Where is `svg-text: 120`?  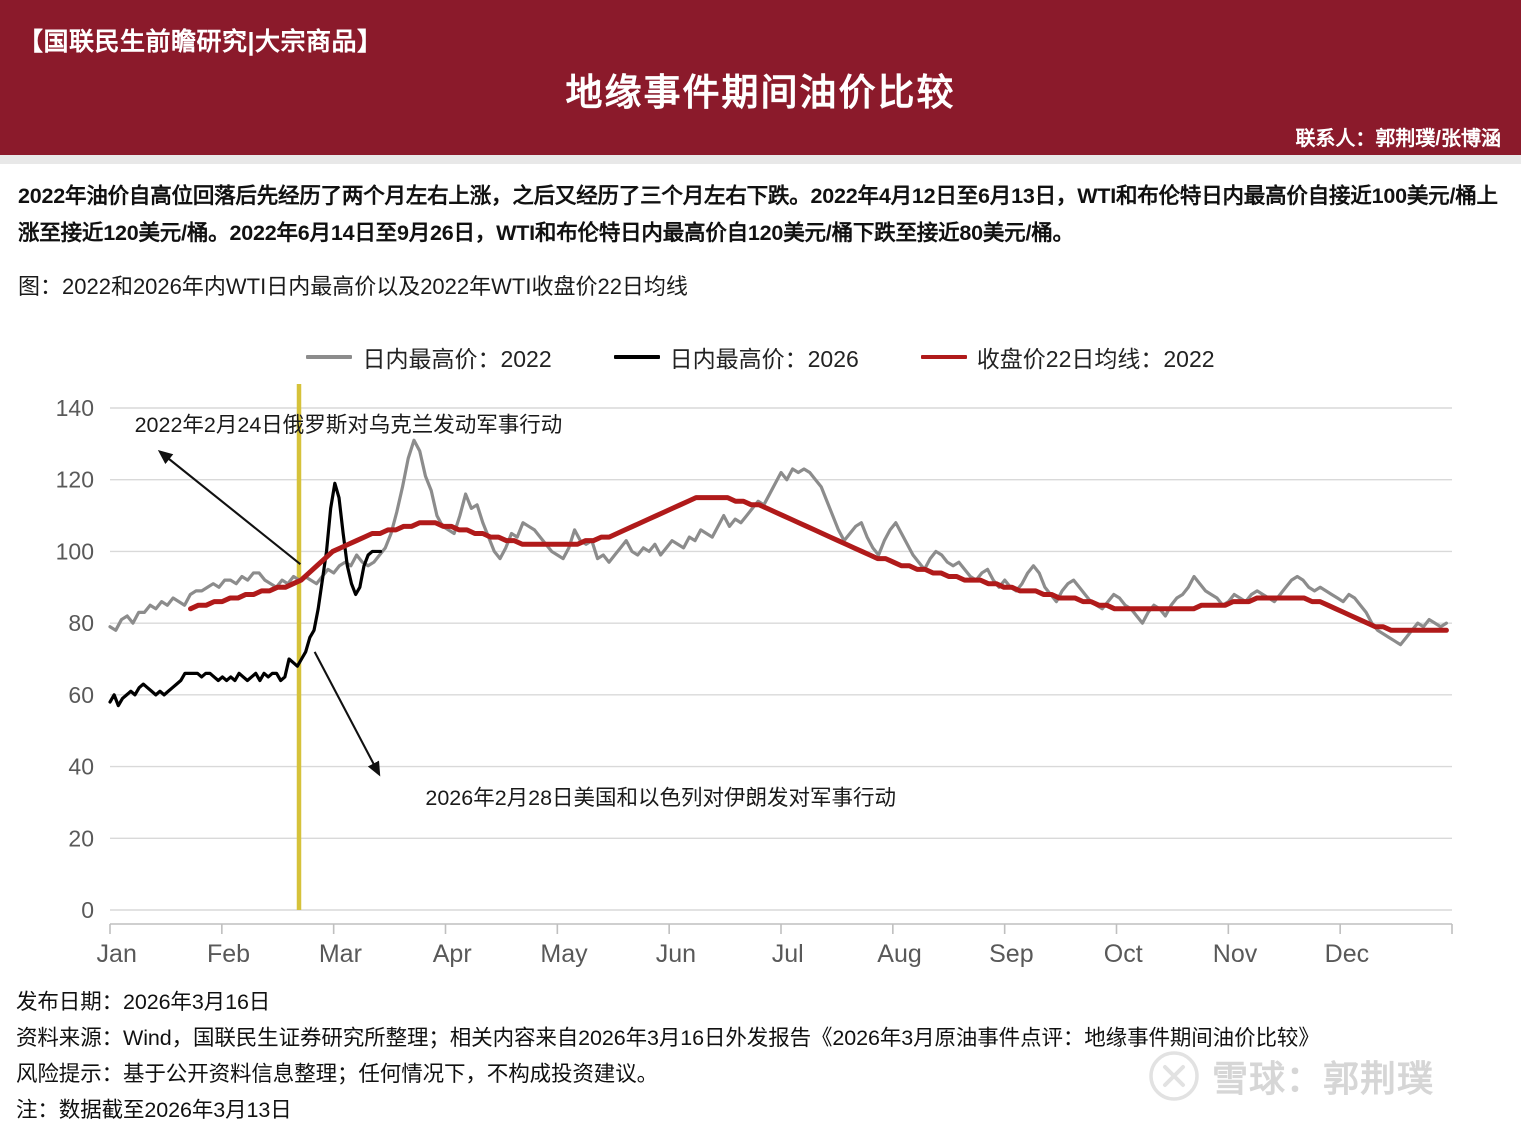 svg-text: 120 is located at coordinates (75, 480).